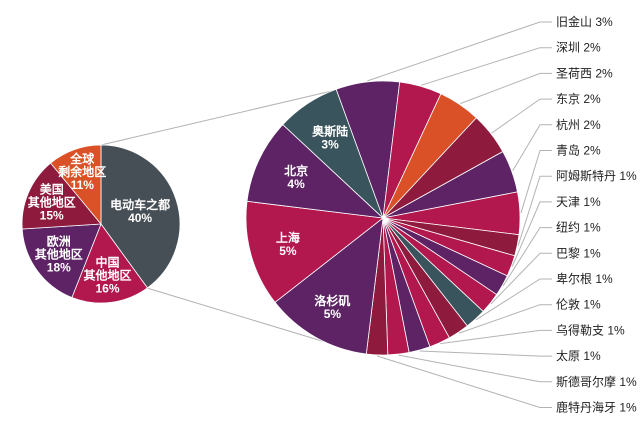 Image resolution: width=640 pixels, height=428 pixels. I want to click on leader-line-london, so click(505, 319).